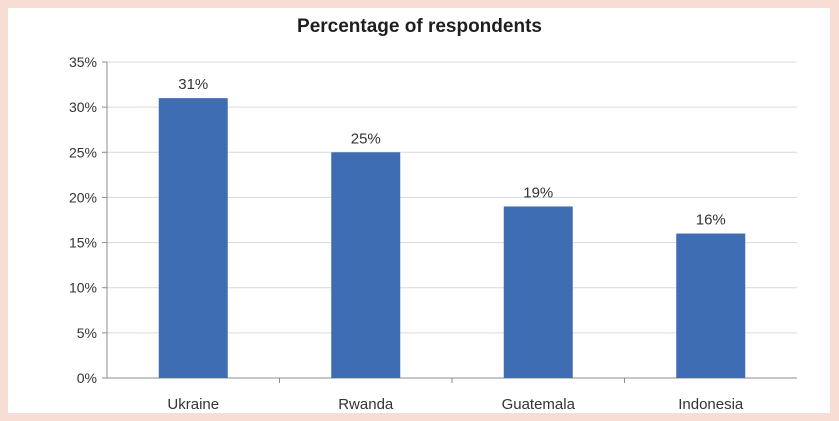 Image resolution: width=839 pixels, height=421 pixels. Describe the element at coordinates (83, 197) in the screenshot. I see `y-tick-label: 20%` at that location.